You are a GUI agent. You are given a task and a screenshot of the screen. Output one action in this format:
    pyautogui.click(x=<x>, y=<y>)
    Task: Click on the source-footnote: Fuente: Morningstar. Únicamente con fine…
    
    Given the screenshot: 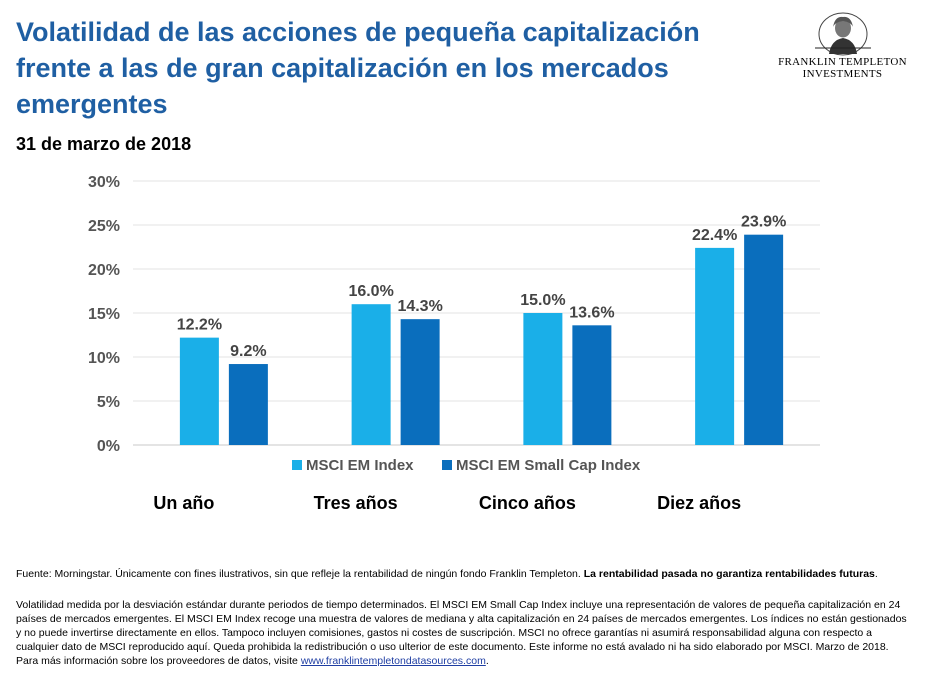 What is the action you would take?
    pyautogui.click(x=462, y=574)
    